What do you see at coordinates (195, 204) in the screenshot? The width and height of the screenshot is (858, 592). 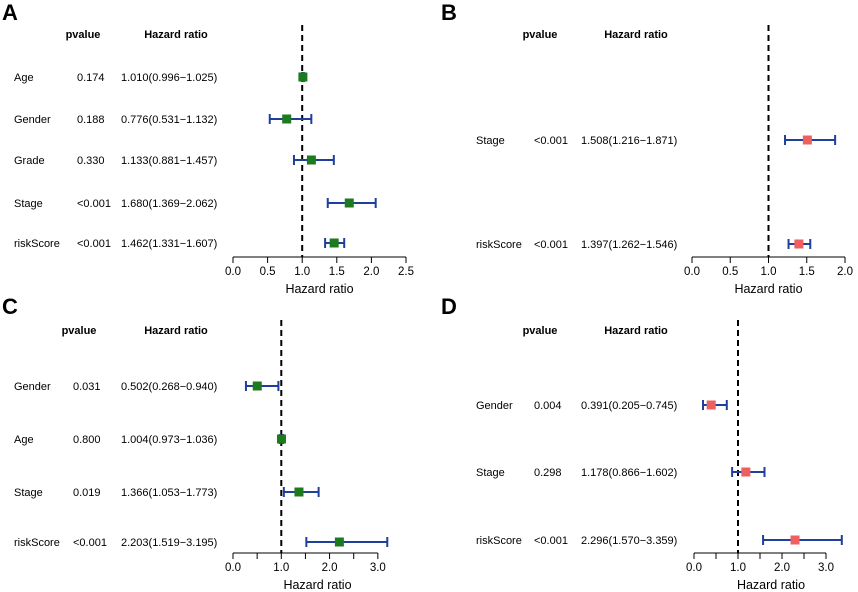 I see `forest-row-stage: Stage <0.001 1.680(1.369−2.062)` at bounding box center [195, 204].